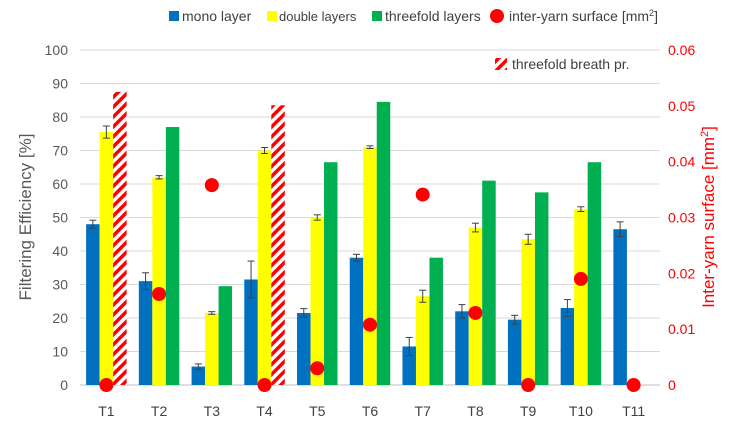 This screenshot has width=730, height=431. What do you see at coordinates (581, 411) in the screenshot?
I see `x-tick-label: T10` at bounding box center [581, 411].